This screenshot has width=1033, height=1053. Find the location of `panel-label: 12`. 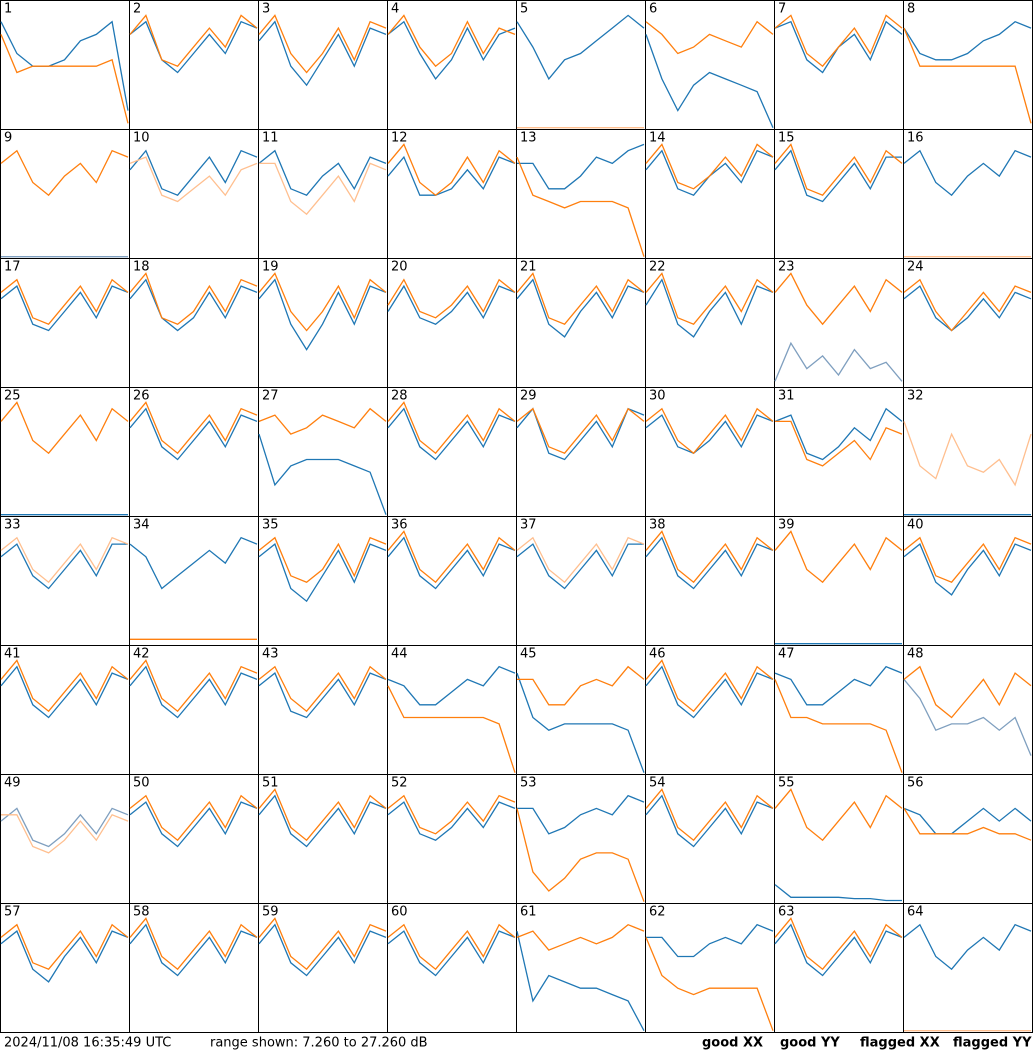

panel-label: 12 is located at coordinates (399, 138).